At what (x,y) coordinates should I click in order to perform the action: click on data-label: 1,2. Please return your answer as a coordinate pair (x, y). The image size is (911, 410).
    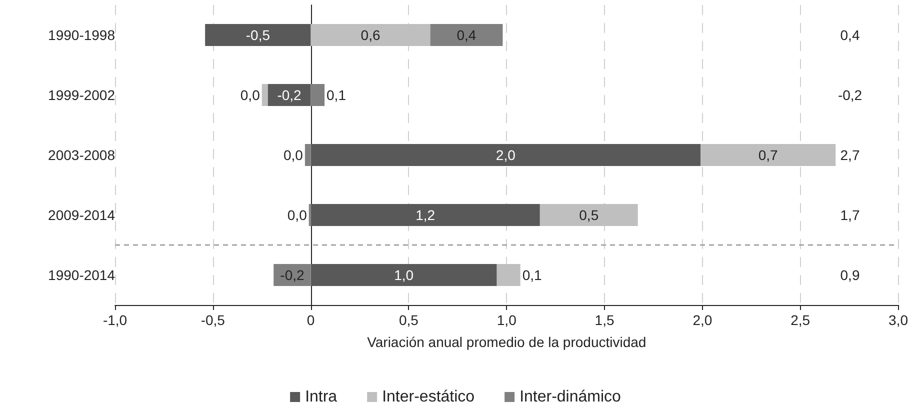
    Looking at the image, I should click on (426, 215).